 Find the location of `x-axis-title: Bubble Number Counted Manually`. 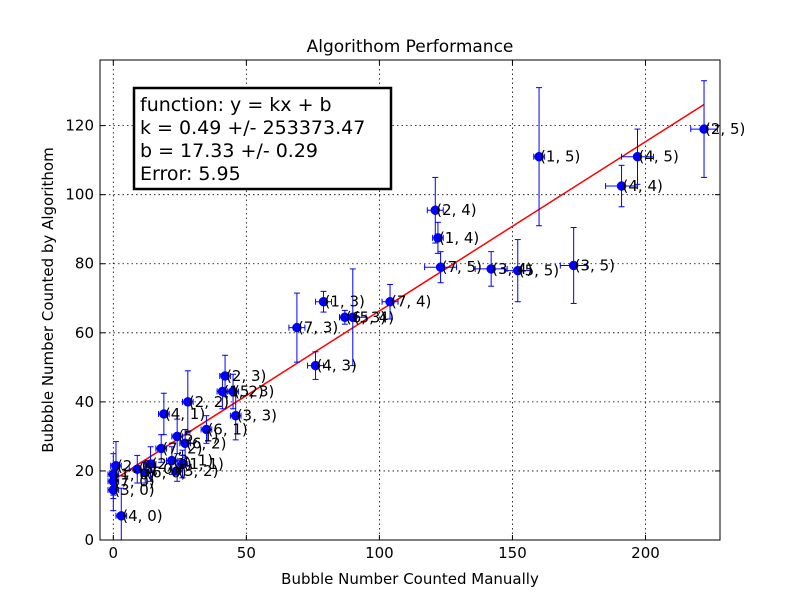

x-axis-title: Bubble Number Counted Manually is located at coordinates (410, 579).